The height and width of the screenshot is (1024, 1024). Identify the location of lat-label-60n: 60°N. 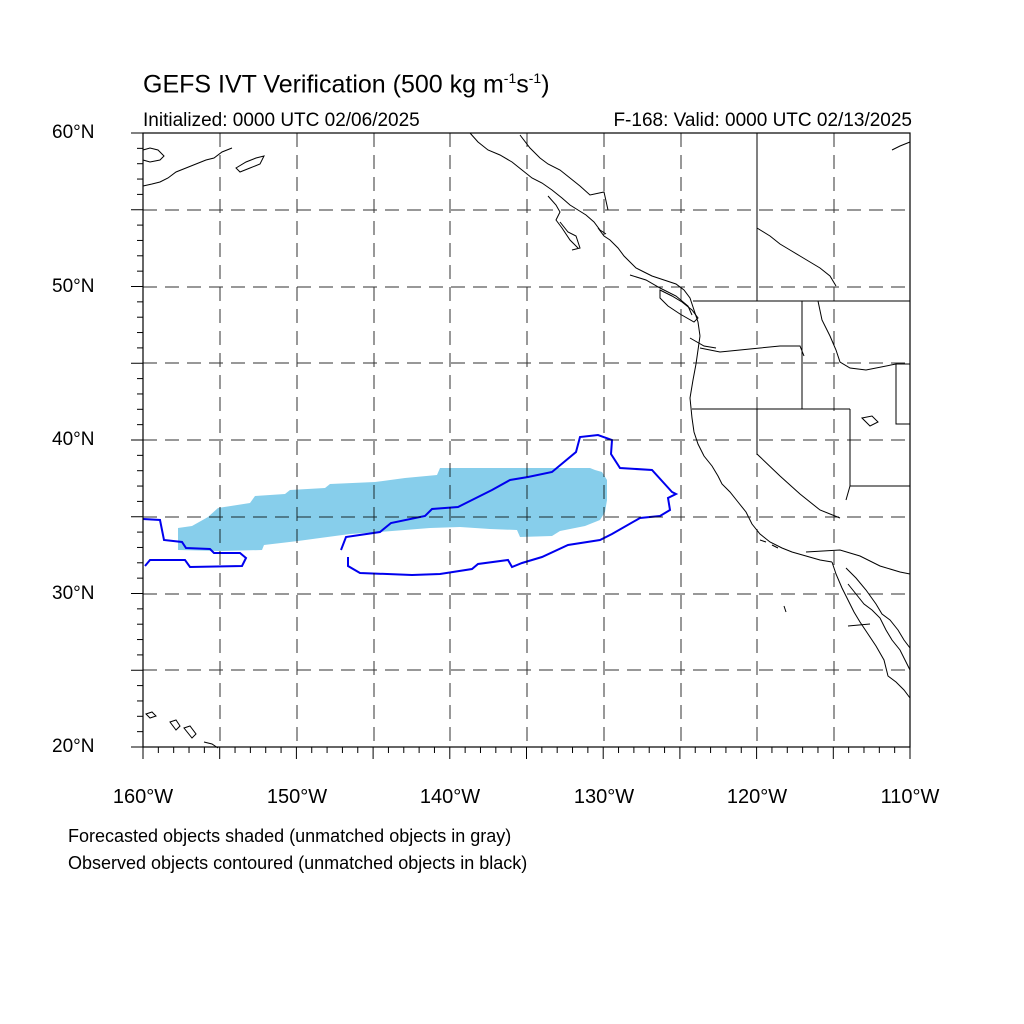
(73, 132).